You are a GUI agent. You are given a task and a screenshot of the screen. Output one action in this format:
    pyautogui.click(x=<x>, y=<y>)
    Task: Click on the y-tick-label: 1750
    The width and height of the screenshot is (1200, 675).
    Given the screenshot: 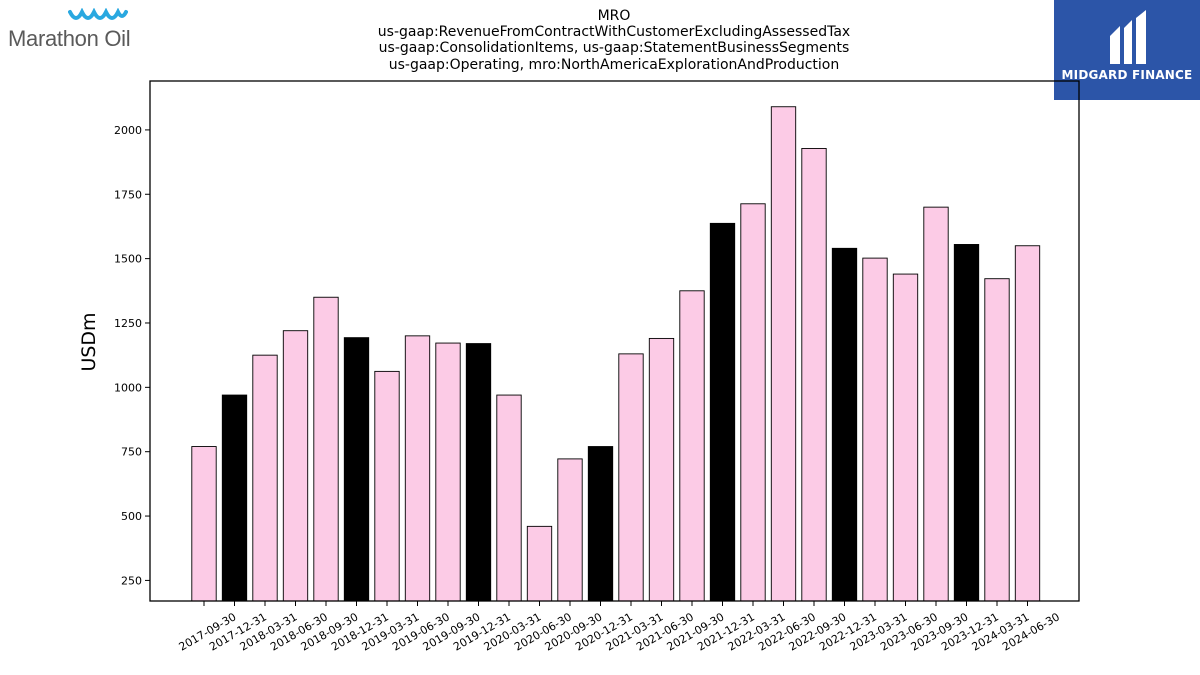 What is the action you would take?
    pyautogui.click(x=128, y=194)
    